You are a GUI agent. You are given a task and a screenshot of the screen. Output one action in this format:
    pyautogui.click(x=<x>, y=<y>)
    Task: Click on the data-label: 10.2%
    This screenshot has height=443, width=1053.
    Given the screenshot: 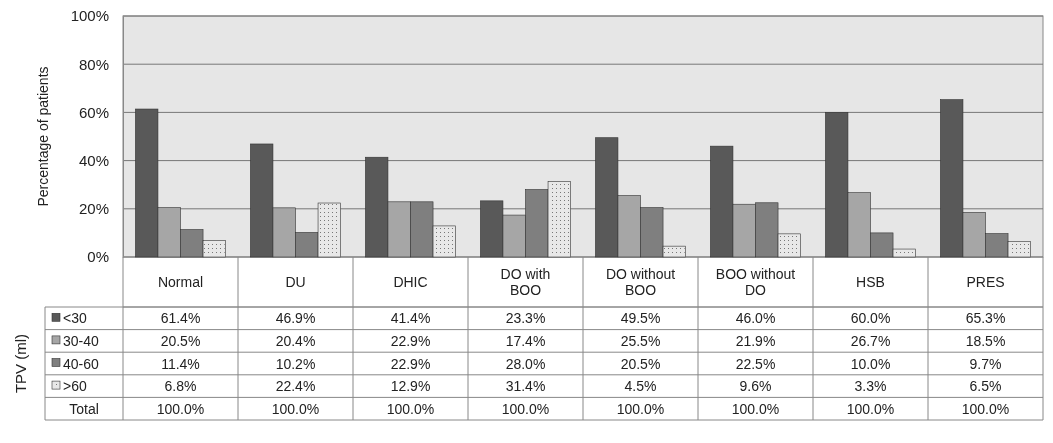 What is the action you would take?
    pyautogui.click(x=295, y=363)
    